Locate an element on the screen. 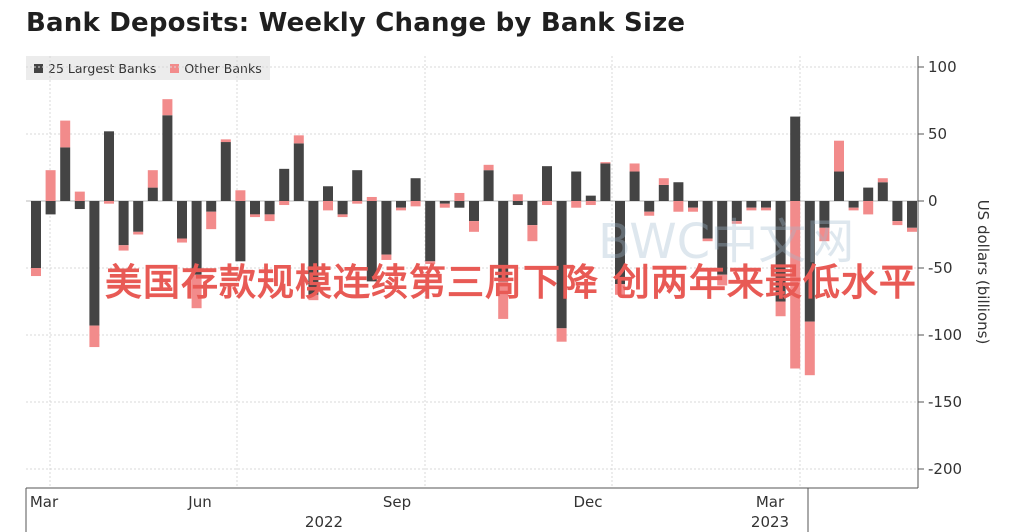 The width and height of the screenshot is (1022, 532). y-tick-label: -200 is located at coordinates (945, 469).